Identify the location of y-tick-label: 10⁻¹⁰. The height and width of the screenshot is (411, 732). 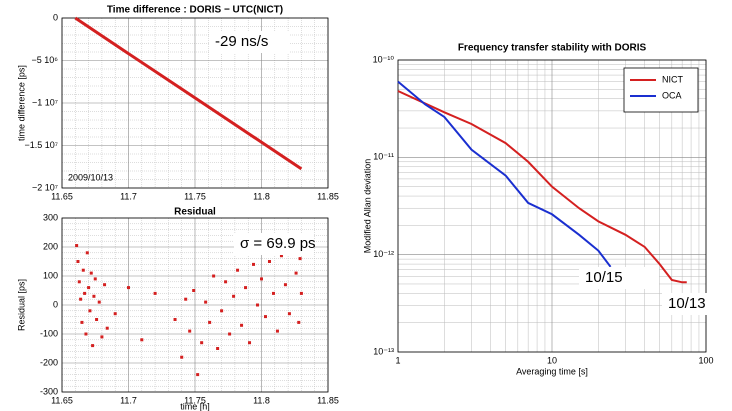
(384, 59).